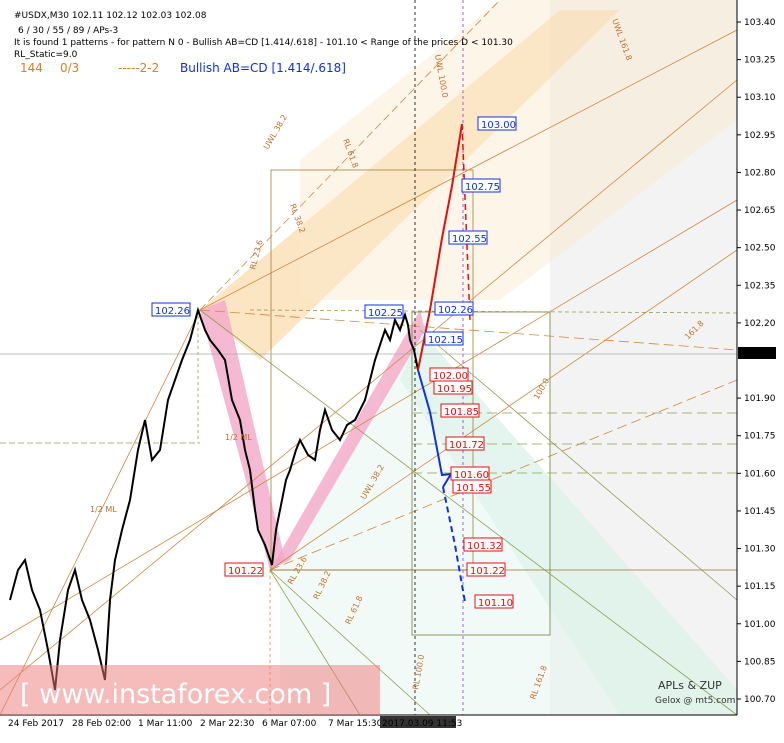  What do you see at coordinates (760, 173) in the screenshot?
I see `price-label: 102.80` at bounding box center [760, 173].